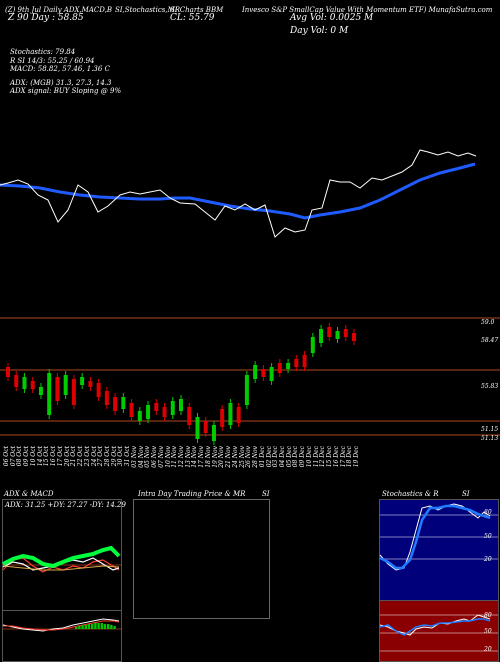  What do you see at coordinates (181, 457) in the screenshot?
I see `date-tick: 12 Nov` at bounding box center [181, 457].